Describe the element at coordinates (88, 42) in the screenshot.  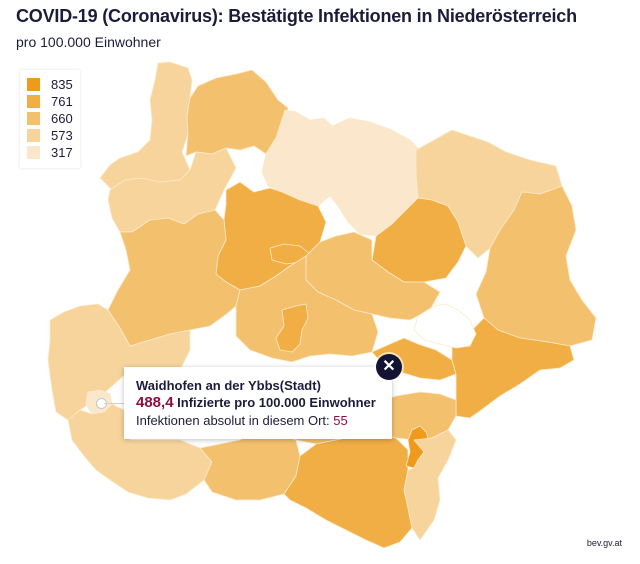
I see `page-subtitle: pro 100.000 Einwohner` at that location.